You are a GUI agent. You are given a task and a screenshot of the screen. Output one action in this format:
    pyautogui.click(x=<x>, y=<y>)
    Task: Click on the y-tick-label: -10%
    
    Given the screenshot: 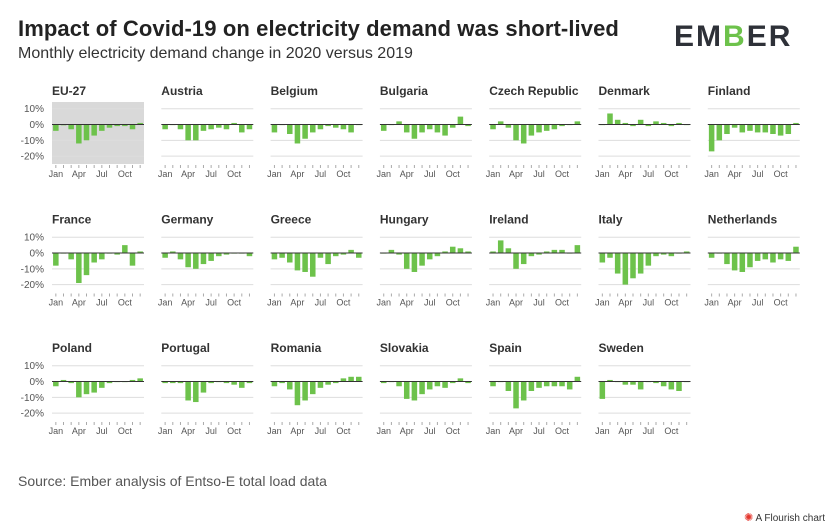 What is the action you would take?
    pyautogui.click(x=32, y=269)
    